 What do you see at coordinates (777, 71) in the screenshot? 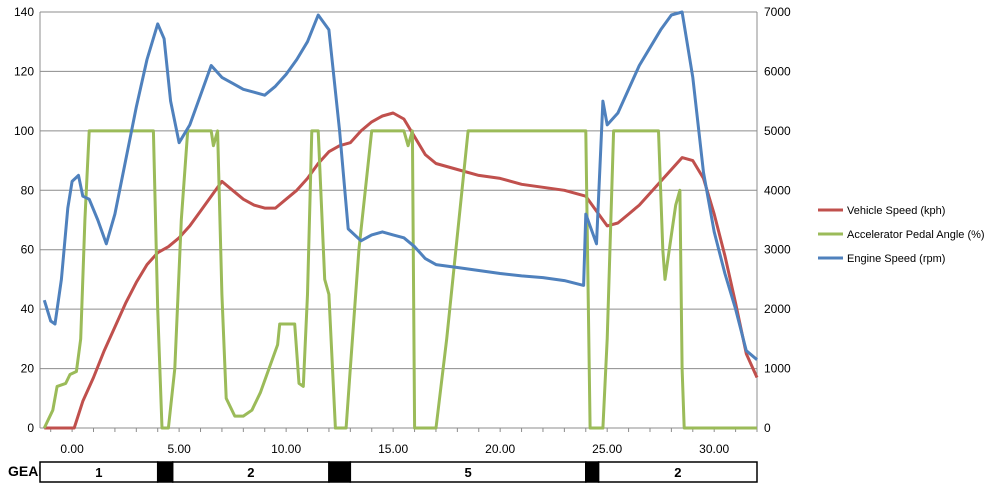
I see `right-tick-label: 6000` at bounding box center [777, 71].